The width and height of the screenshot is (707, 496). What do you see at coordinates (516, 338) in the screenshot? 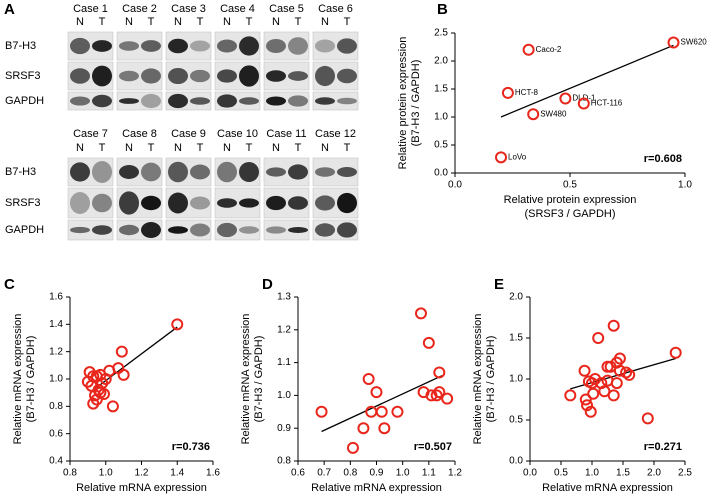
I see `y-tick-label: 1.5` at bounding box center [516, 338].